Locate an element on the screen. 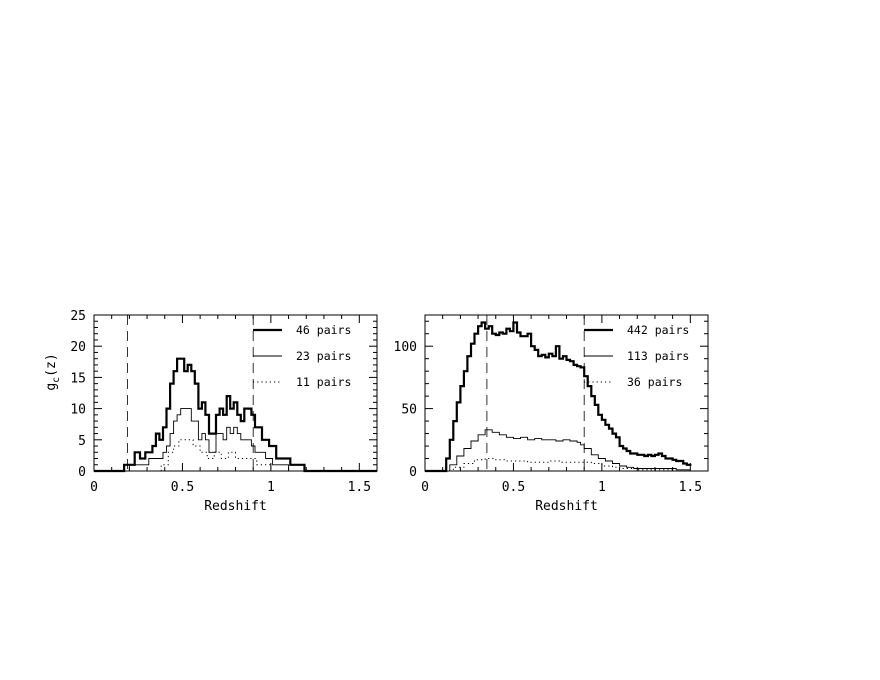  series-line-113-pairs is located at coordinates (558, 450).